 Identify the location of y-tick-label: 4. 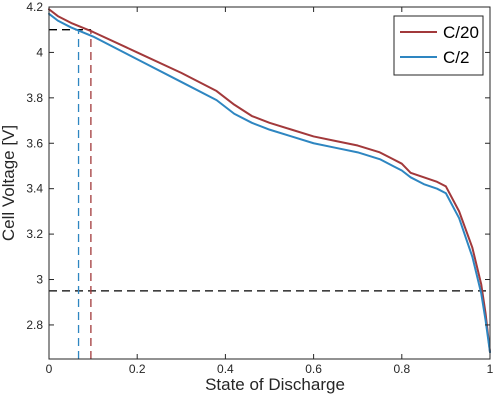
(39, 52).